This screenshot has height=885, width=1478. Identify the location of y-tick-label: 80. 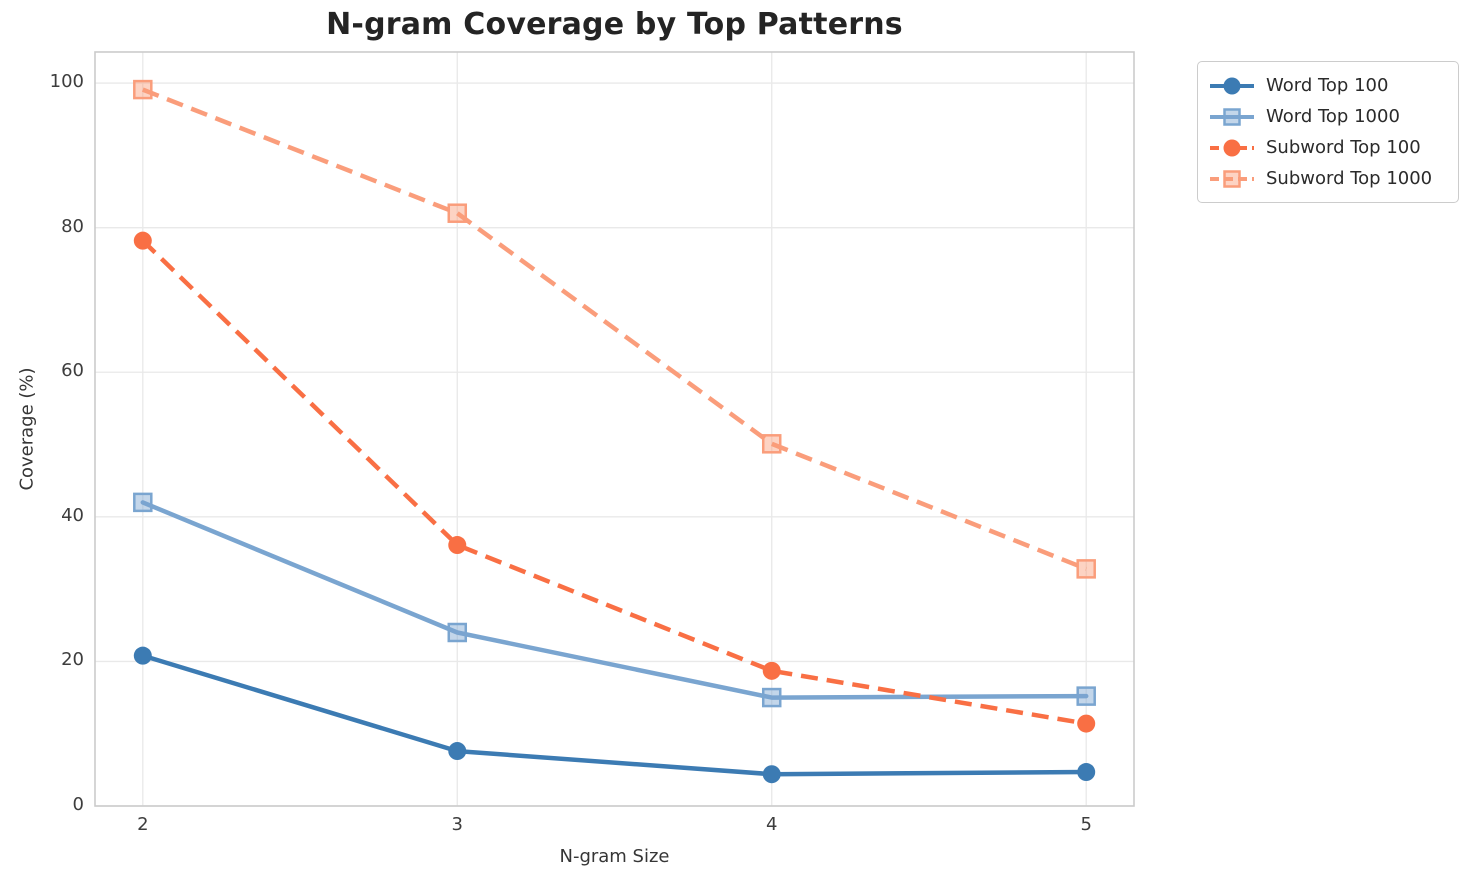
(72, 226).